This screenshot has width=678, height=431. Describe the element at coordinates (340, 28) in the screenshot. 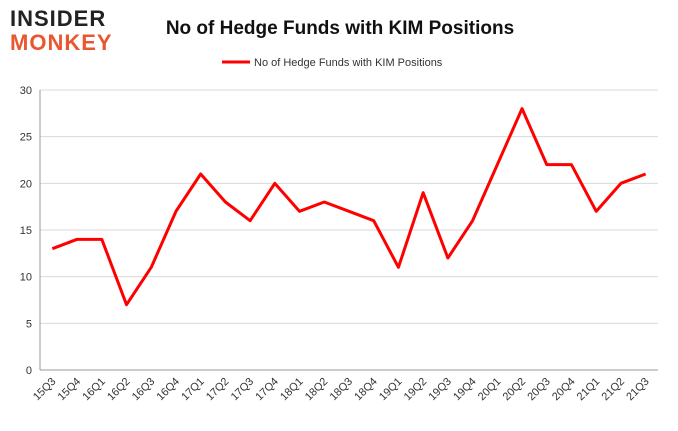

I see `chart-title: No of Hedge Funds with KIM Positions` at that location.